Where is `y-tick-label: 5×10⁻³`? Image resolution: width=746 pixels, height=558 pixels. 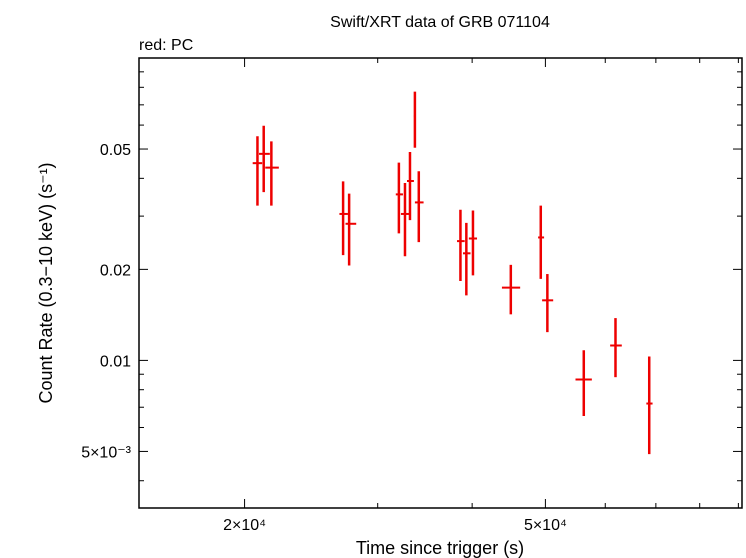 y-tick-label: 5×10⁻³ is located at coordinates (106, 452).